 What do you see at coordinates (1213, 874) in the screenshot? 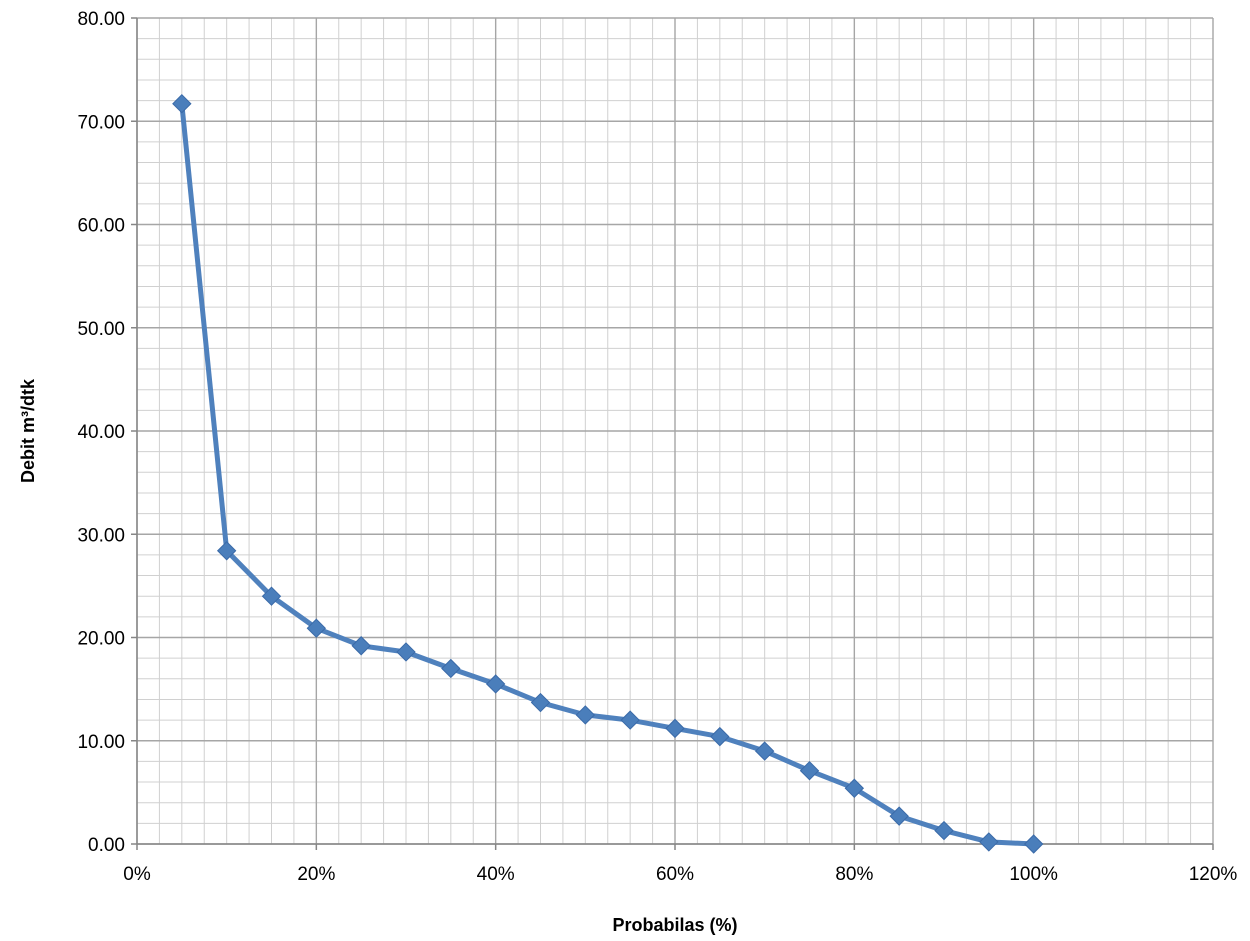
I see `x-tick-label: 120%` at bounding box center [1213, 874].